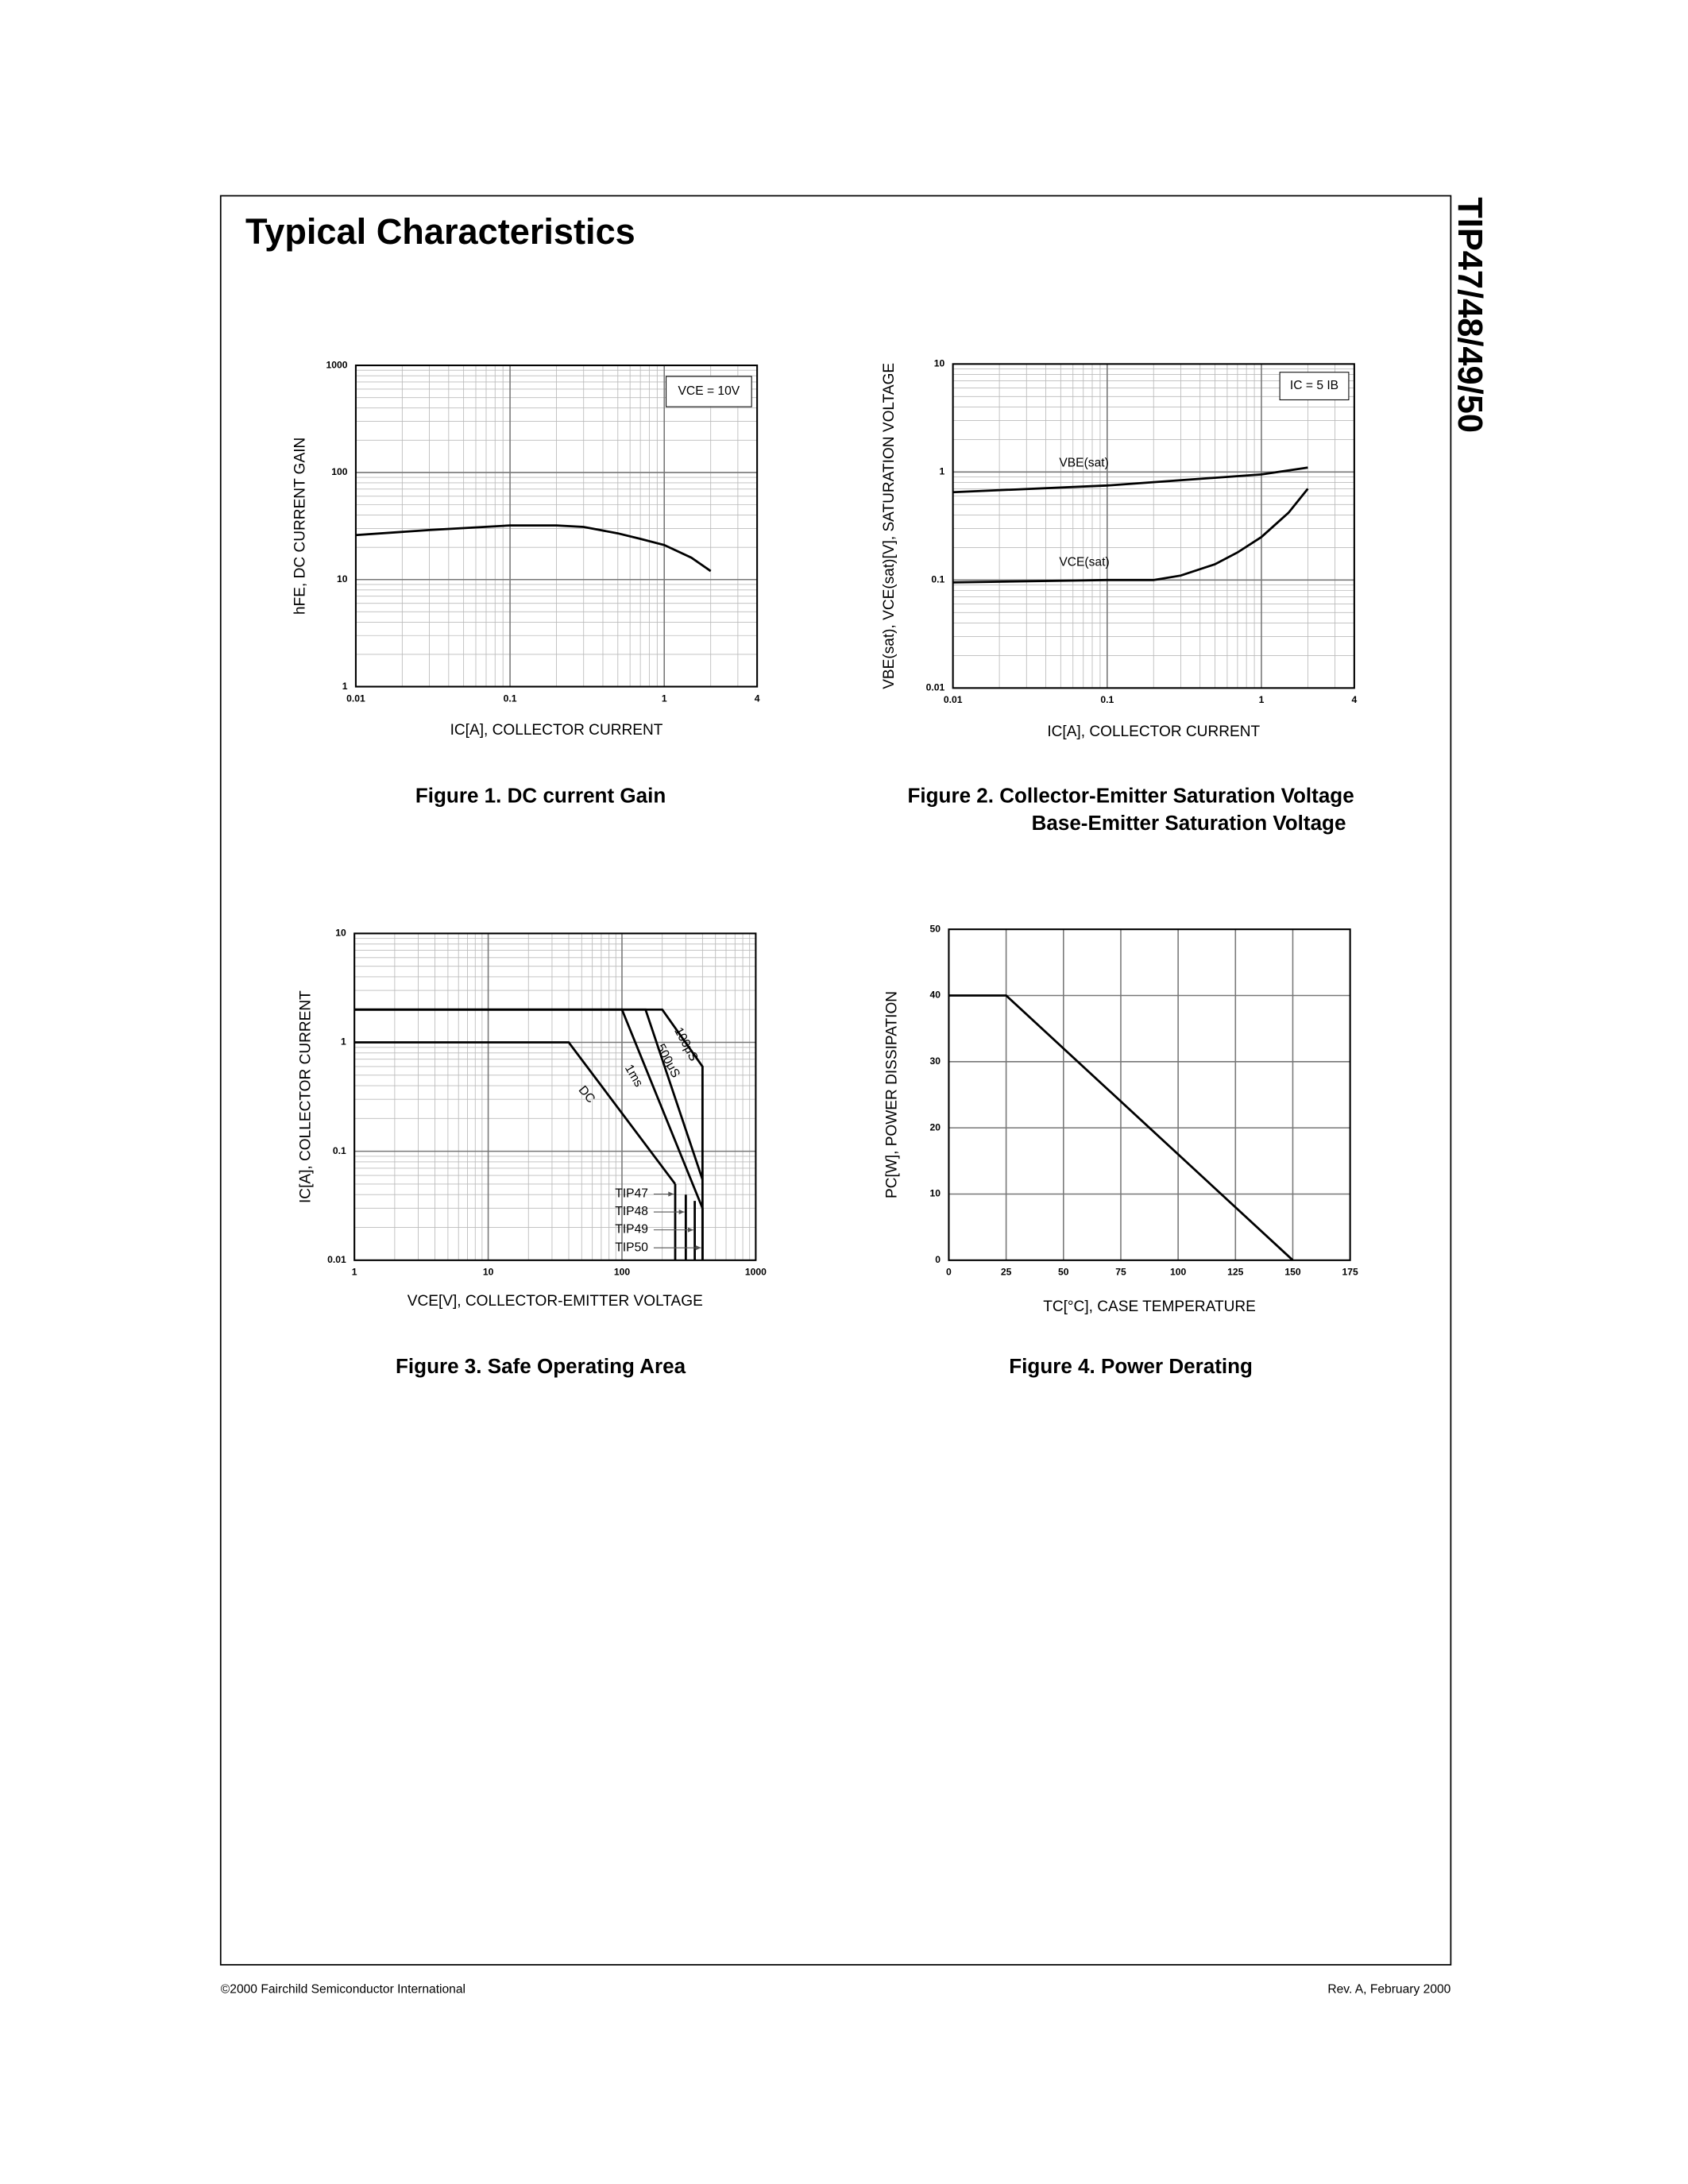 Image resolution: width=1688 pixels, height=2184 pixels. What do you see at coordinates (892, 1094) in the screenshot?
I see `y-axis-label: PC[W], POWER DISSIPATION` at bounding box center [892, 1094].